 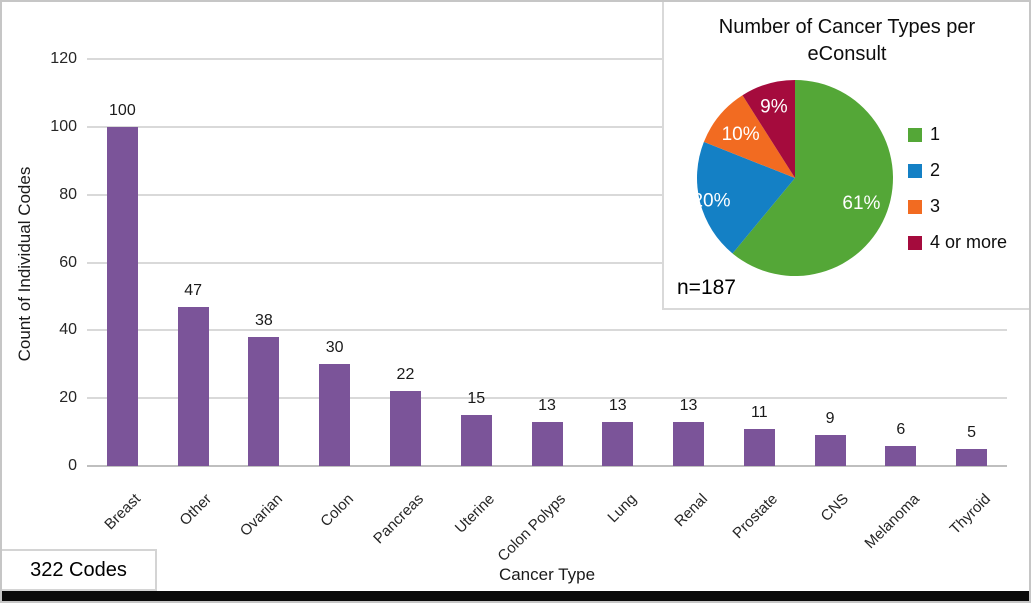 What do you see at coordinates (957, 206) in the screenshot?
I see `legend-item: 3` at bounding box center [957, 206].